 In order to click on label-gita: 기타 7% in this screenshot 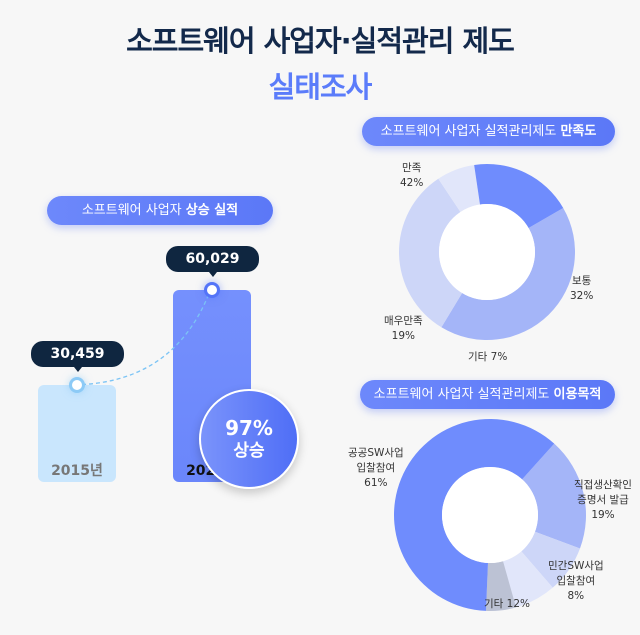, I will do `click(487, 357)`.